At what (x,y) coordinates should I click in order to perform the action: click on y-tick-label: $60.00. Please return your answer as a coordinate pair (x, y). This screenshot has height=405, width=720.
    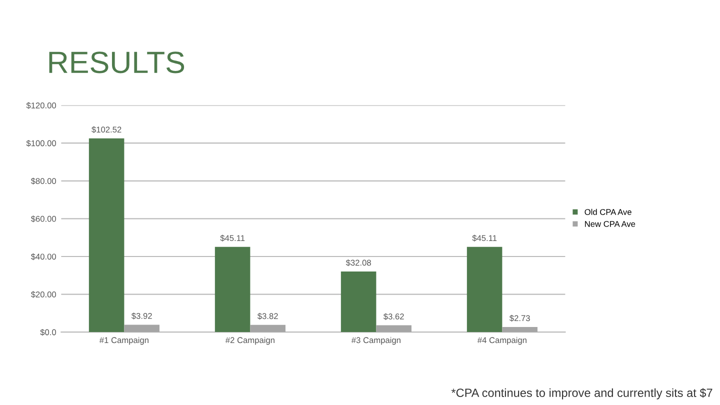
    Looking at the image, I should click on (43, 219).